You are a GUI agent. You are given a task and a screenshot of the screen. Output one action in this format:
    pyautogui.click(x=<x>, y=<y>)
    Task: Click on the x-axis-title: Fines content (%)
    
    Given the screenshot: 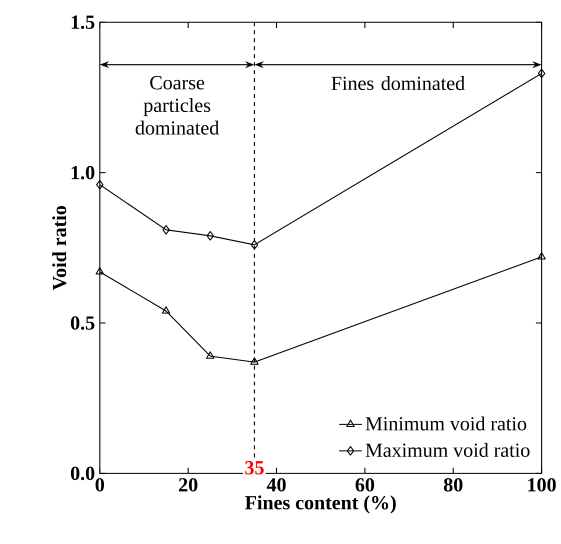 What is the action you would take?
    pyautogui.click(x=320, y=504)
    